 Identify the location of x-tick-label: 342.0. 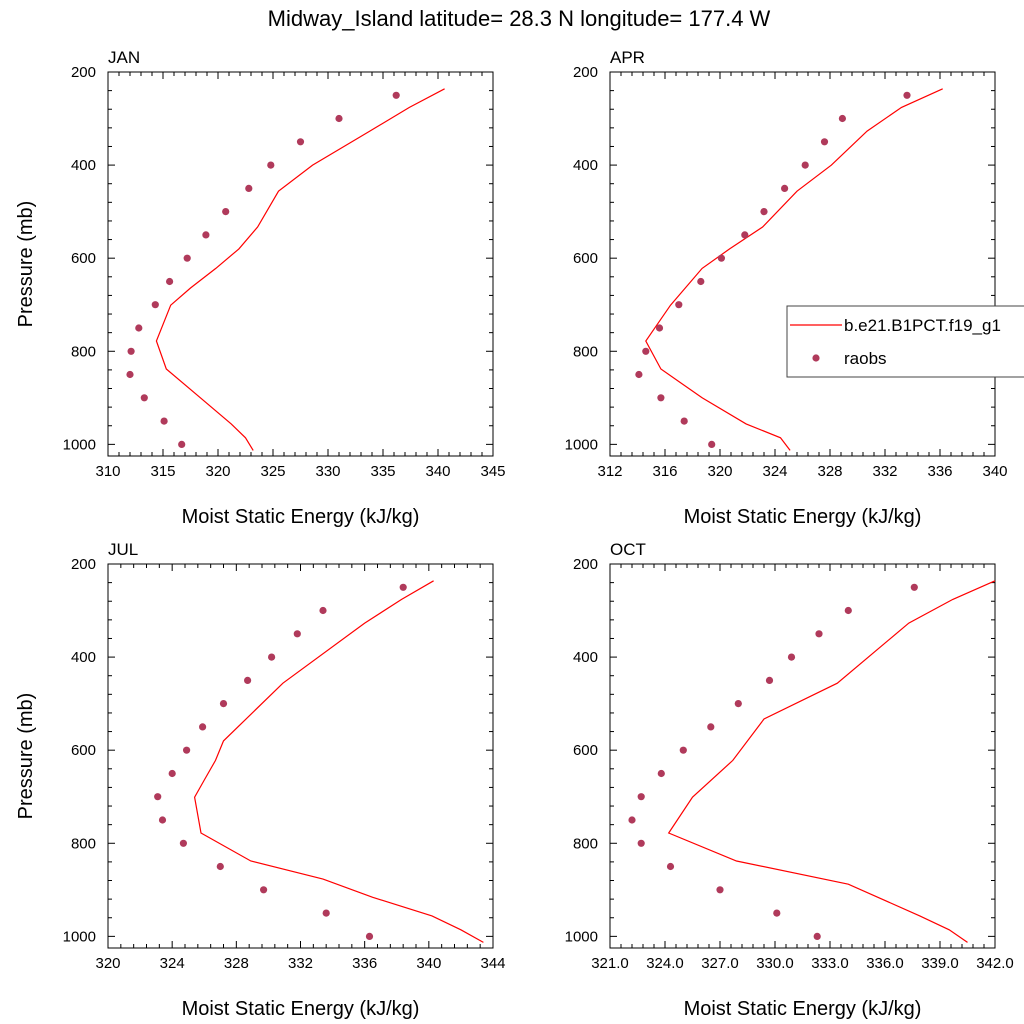
(995, 963).